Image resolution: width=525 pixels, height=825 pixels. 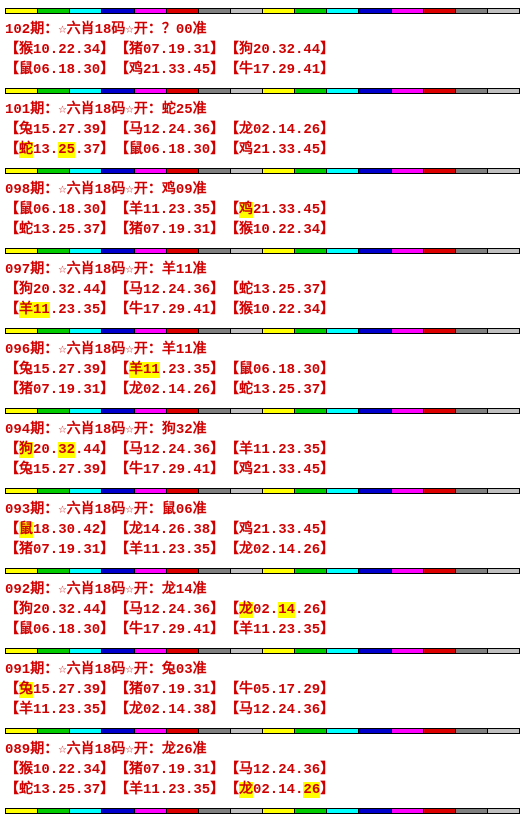 I want to click on item-text: 【牛05.17.29】, so click(x=280, y=690).